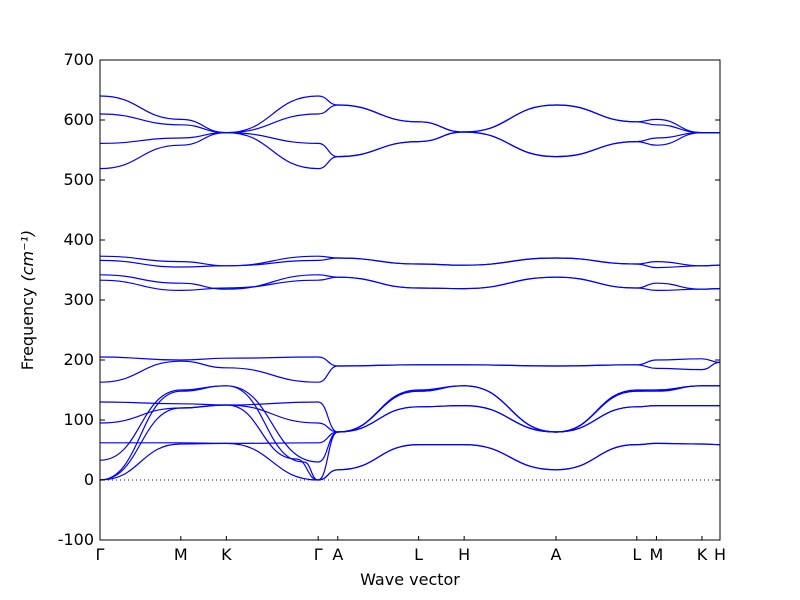  I want to click on y-axis-label: Frequency (cm⁻¹), so click(27, 300).